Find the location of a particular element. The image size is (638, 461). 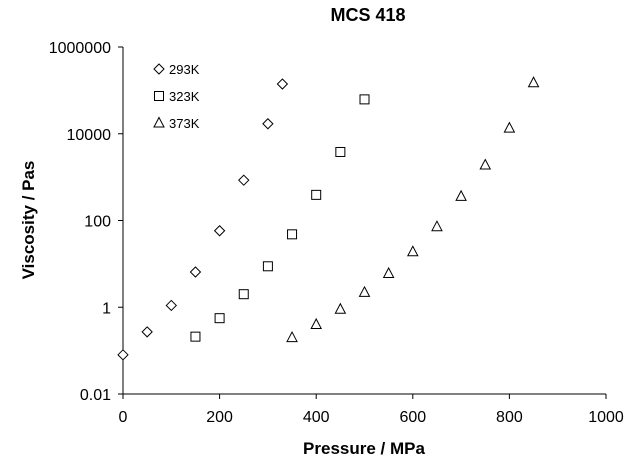

legend-marker-373K is located at coordinates (159, 122).